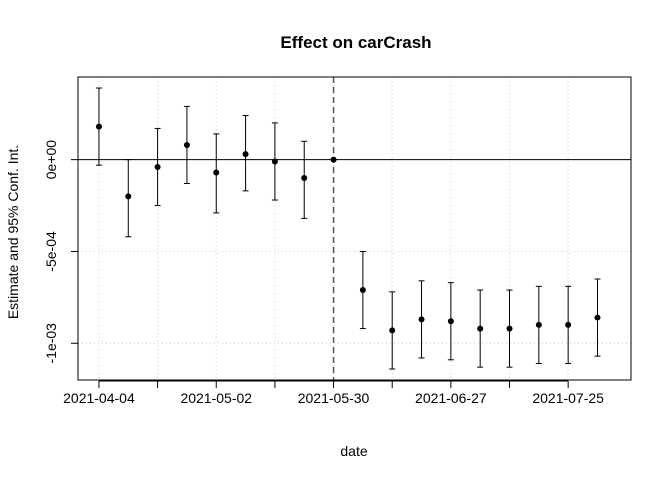 This screenshot has height=480, width=672. I want to click on chart-title: Effect on carCrash, so click(355, 42).